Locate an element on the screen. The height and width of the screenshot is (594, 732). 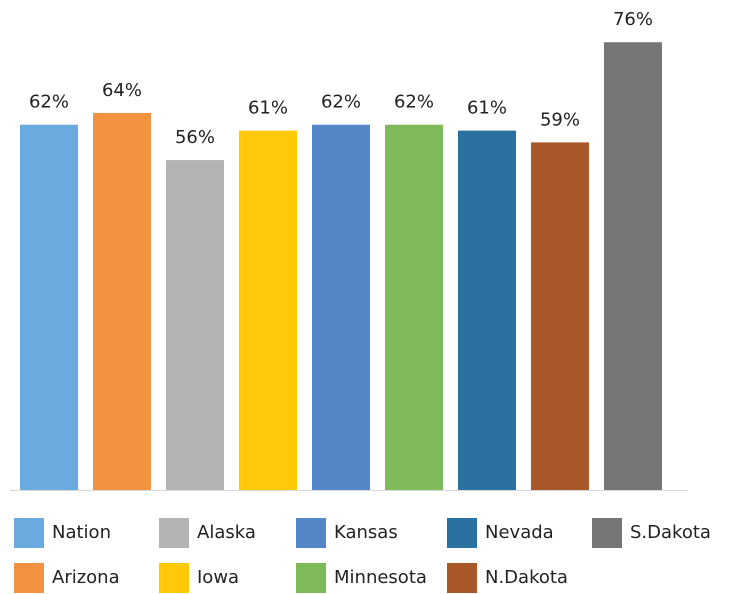
value-label: 56% is located at coordinates (195, 137).